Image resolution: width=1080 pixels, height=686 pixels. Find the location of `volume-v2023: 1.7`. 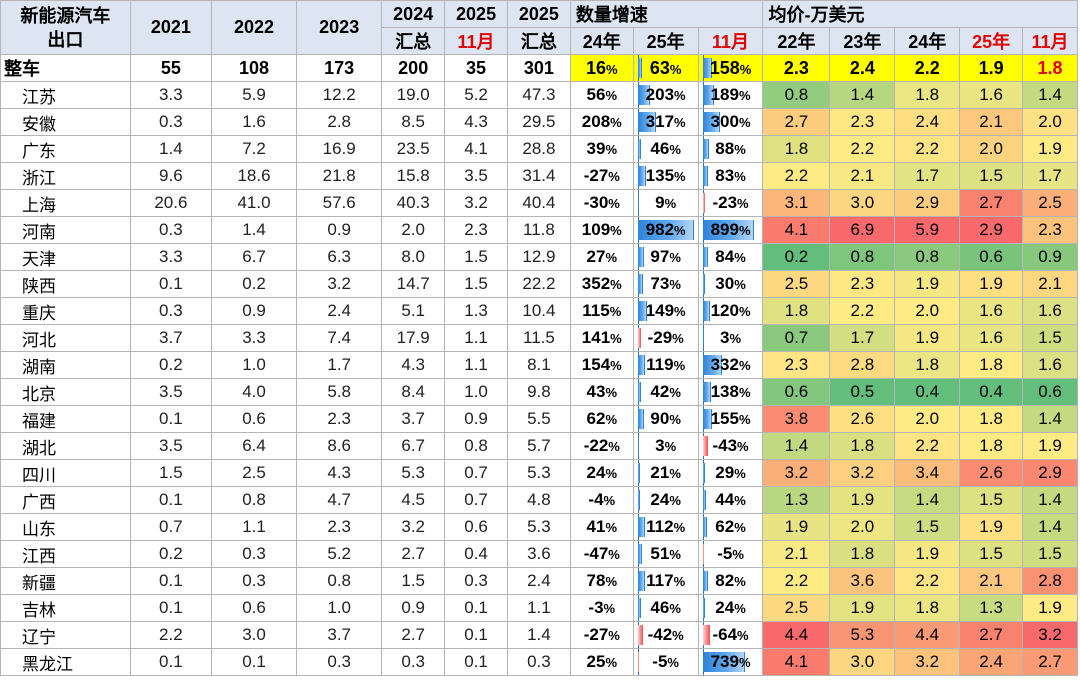

volume-v2023: 1.7 is located at coordinates (339, 365).